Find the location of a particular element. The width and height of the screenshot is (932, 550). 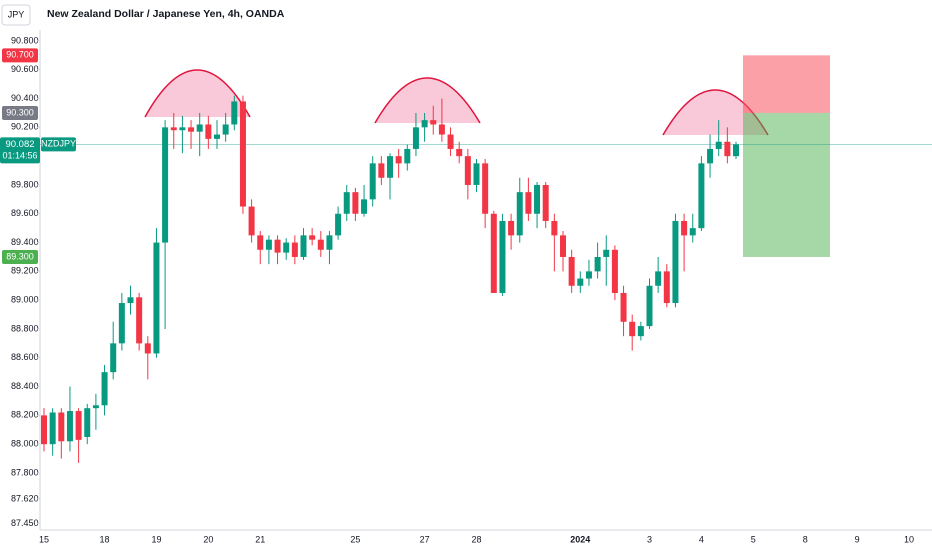

y-tick-label: 88.800 is located at coordinates (25, 328).